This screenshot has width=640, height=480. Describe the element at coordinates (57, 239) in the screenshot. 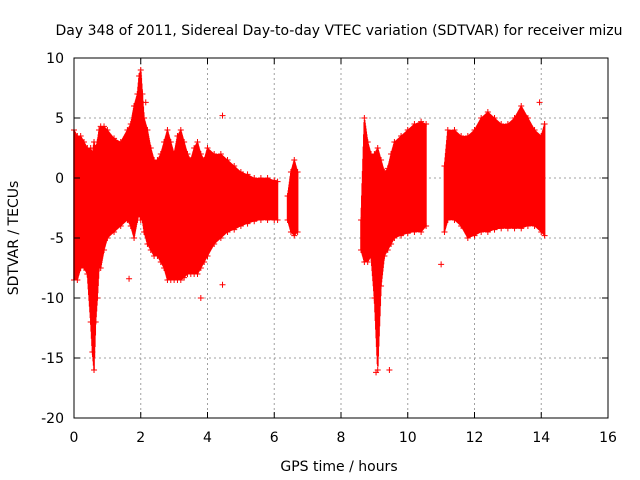

I see `y-tick-label: -5` at that location.